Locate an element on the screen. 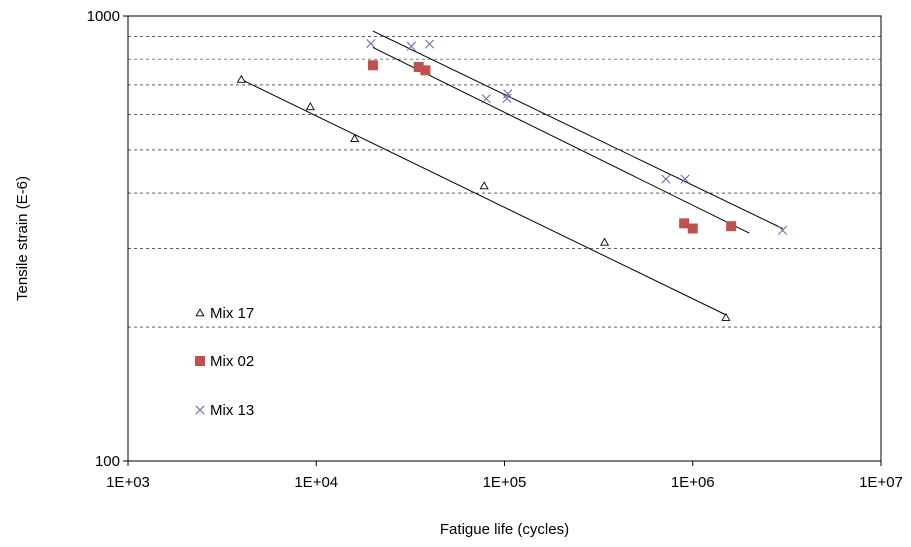 Image resolution: width=911 pixels, height=547 pixels. x-tick-label: 1E+04 is located at coordinates (316, 482).